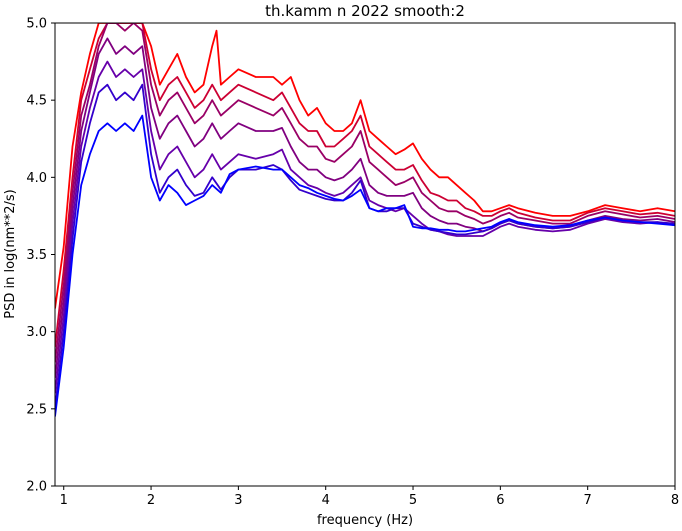 This screenshot has width=682, height=531. What do you see at coordinates (365, 520) in the screenshot?
I see `x-axis-label: frequency (Hz)` at bounding box center [365, 520].